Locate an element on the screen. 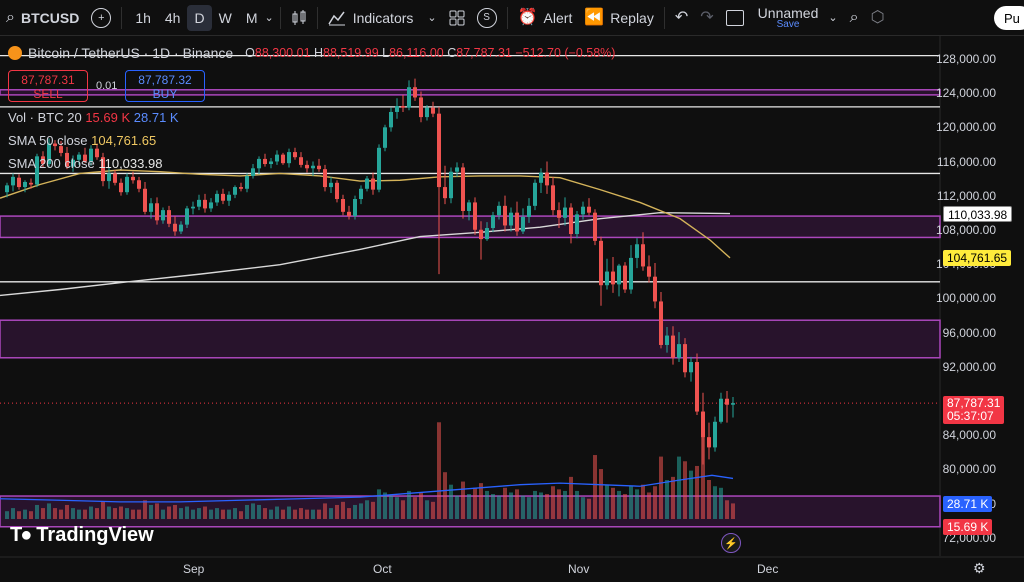 Image resolution: width=1024 pixels, height=582 pixels. sma200-line is located at coordinates (365, 254).